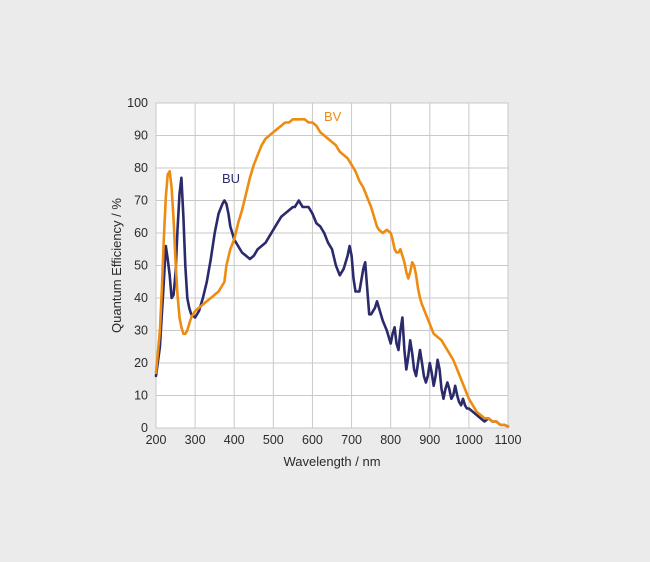 This screenshot has width=650, height=562. I want to click on x-tick-label: 800, so click(390, 440).